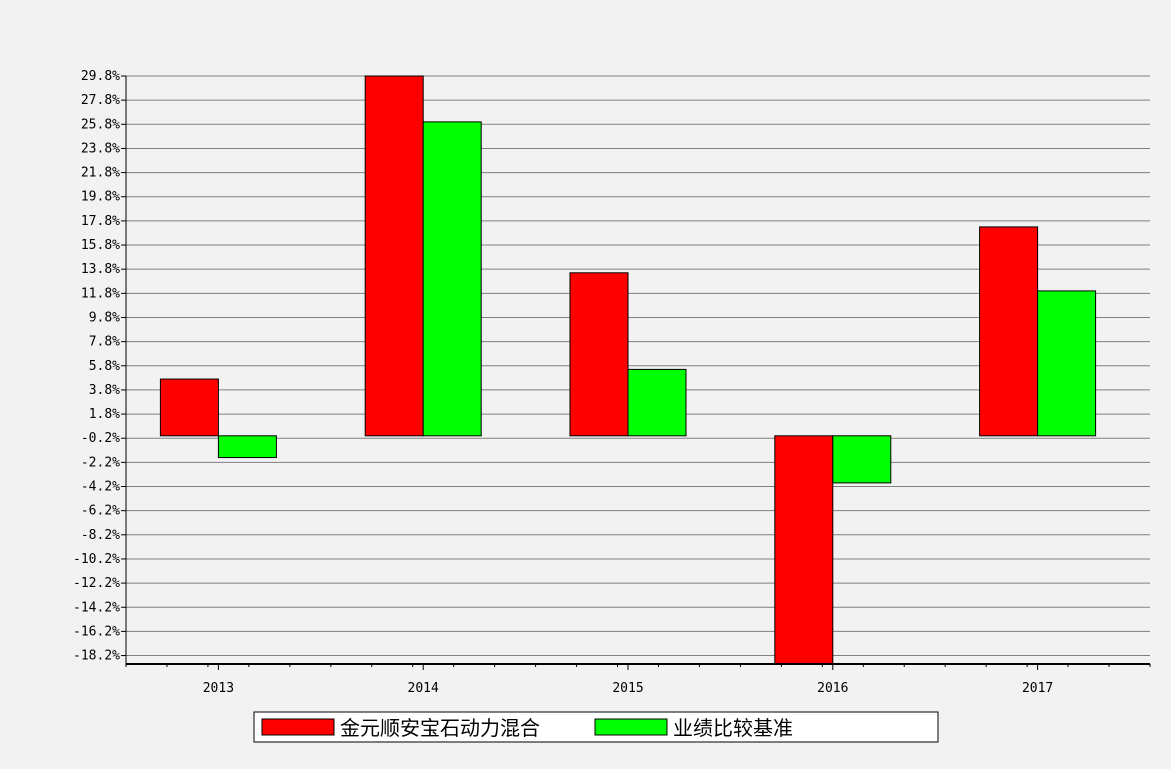 This screenshot has height=769, width=1171. I want to click on legend-label-series-1: 金元顺安宝石动力混合, so click(440, 728).